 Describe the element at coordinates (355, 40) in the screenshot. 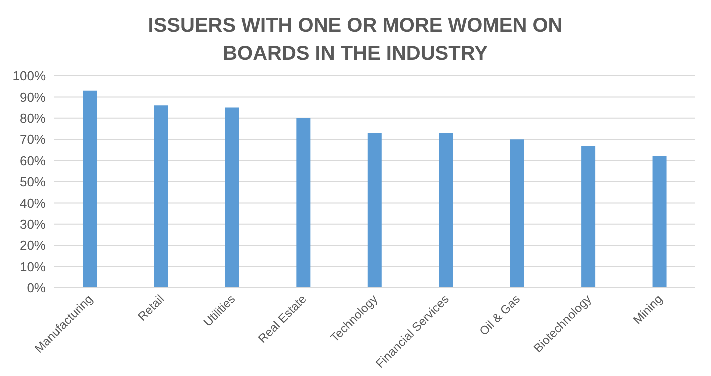

I see `chart-title: ISSUERS WITH ONE OR MORE WOMEN ON BOARDS IN THE INDUSTRY` at that location.